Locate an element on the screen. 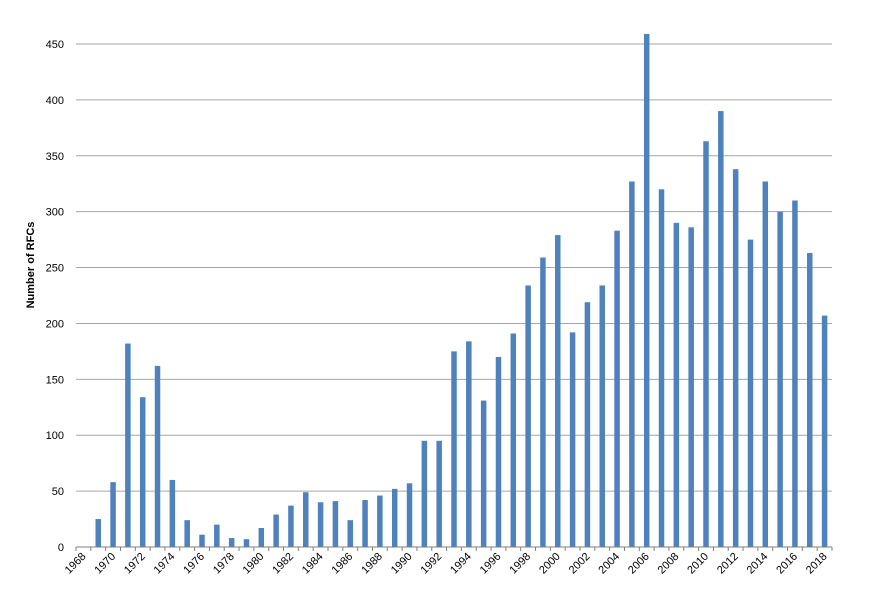 This screenshot has width=888, height=613. x-tick-label: 1998 is located at coordinates (520, 564).